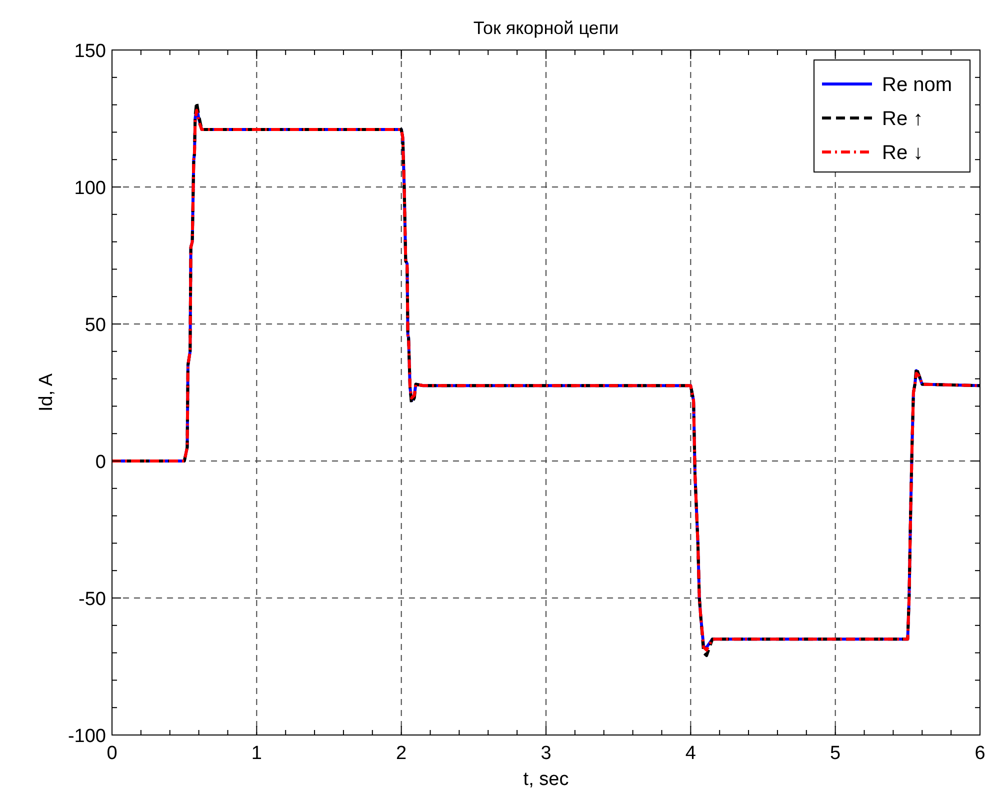  Describe the element at coordinates (690, 753) in the screenshot. I see `x-tick-label: 4` at that location.